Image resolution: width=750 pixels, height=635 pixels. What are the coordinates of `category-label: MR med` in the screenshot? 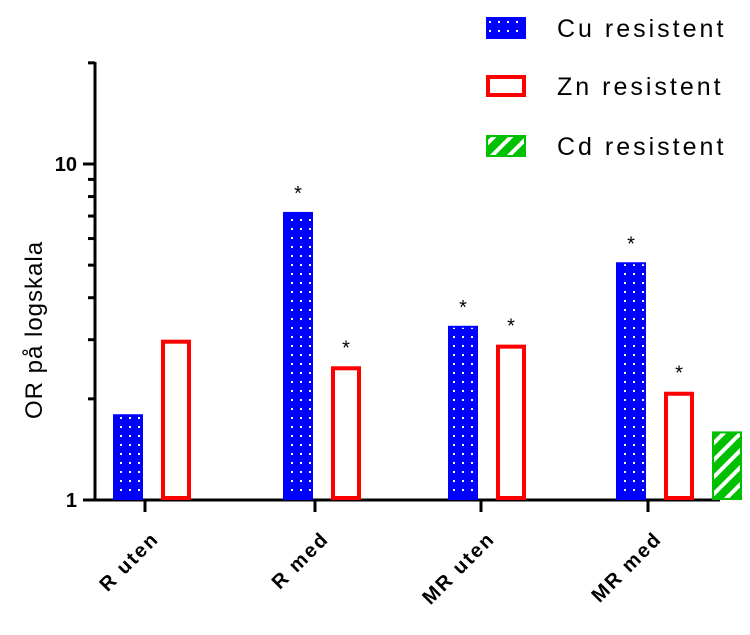 It's located at (626, 567).